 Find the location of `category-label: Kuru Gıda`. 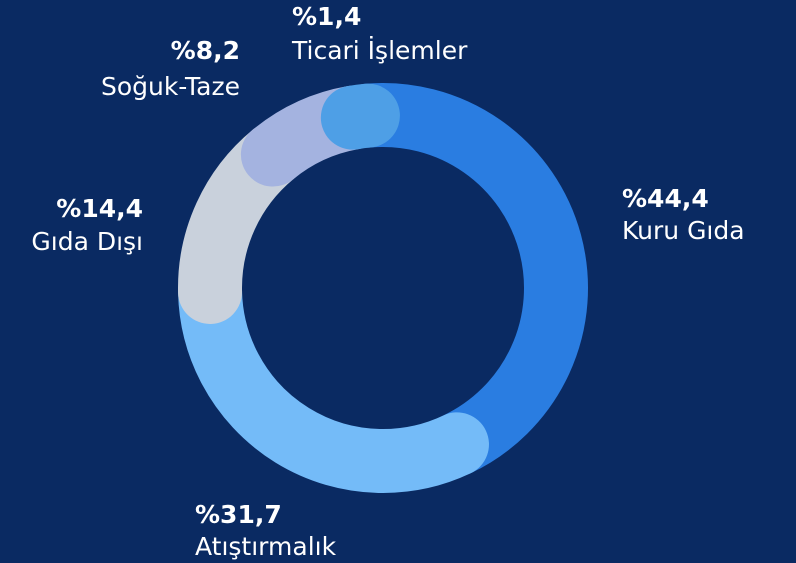

category-label: Kuru Gıda is located at coordinates (683, 230).